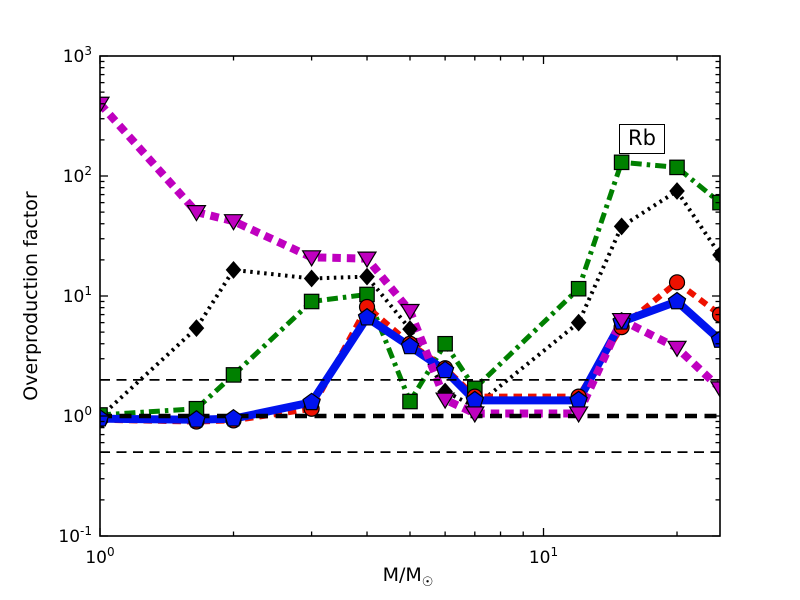  Describe the element at coordinates (31, 296) in the screenshot. I see `y-axis-title: Overproduction factor` at that location.